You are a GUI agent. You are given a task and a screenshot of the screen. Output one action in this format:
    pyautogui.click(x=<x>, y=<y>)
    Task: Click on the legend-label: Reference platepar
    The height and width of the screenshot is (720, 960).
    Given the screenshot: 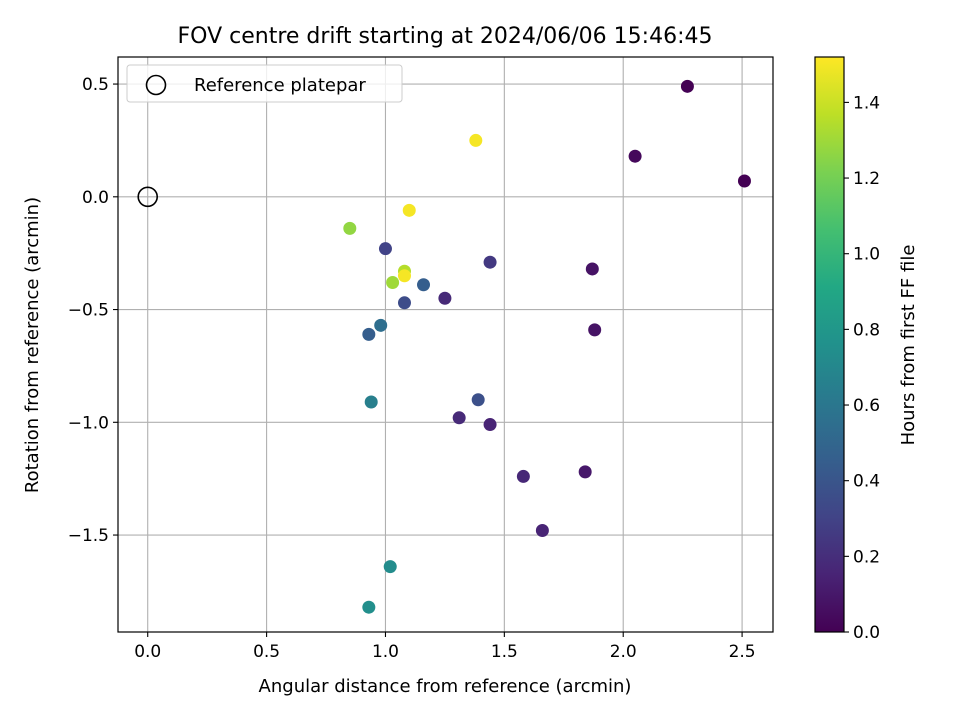 What is the action you would take?
    pyautogui.click(x=280, y=85)
    